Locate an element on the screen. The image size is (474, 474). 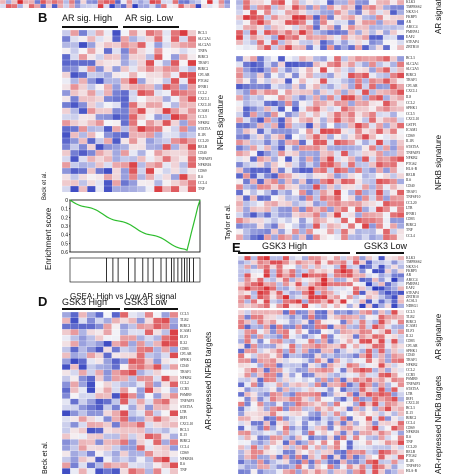
gene-label: CCL4 is located at coordinates (410, 236).